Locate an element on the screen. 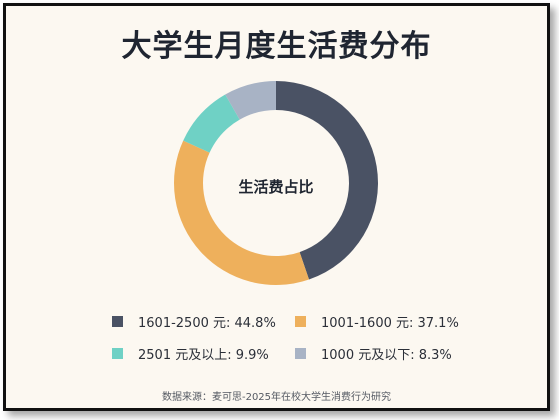 This screenshot has width=559, height=420. legend-item-2501-plus: 2501 元及以上: 9.9% is located at coordinates (190, 353).